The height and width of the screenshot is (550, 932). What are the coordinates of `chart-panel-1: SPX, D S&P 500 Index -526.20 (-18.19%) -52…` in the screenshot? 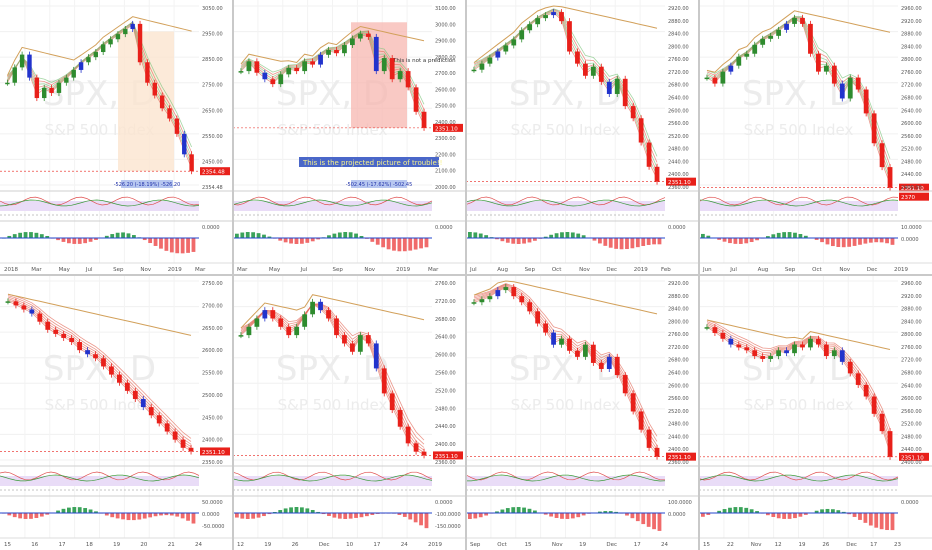 It's located at (116, 137).